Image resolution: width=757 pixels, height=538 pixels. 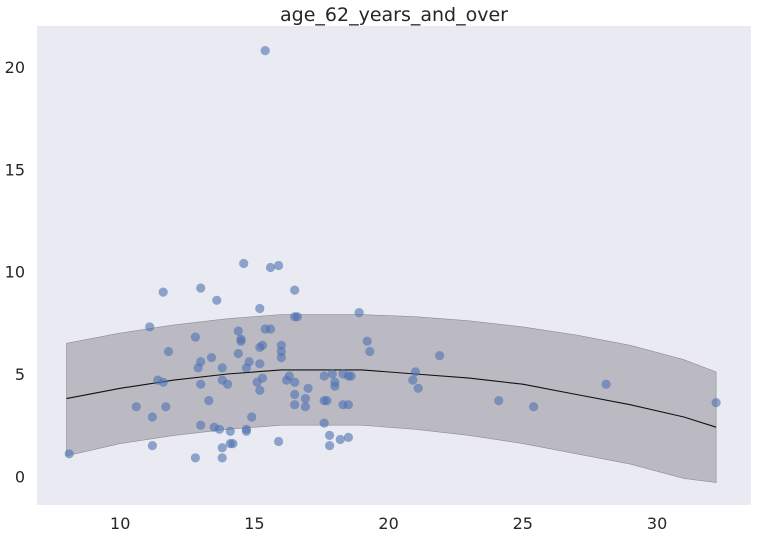 I want to click on y-tick-label: 20, so click(x=15, y=67).